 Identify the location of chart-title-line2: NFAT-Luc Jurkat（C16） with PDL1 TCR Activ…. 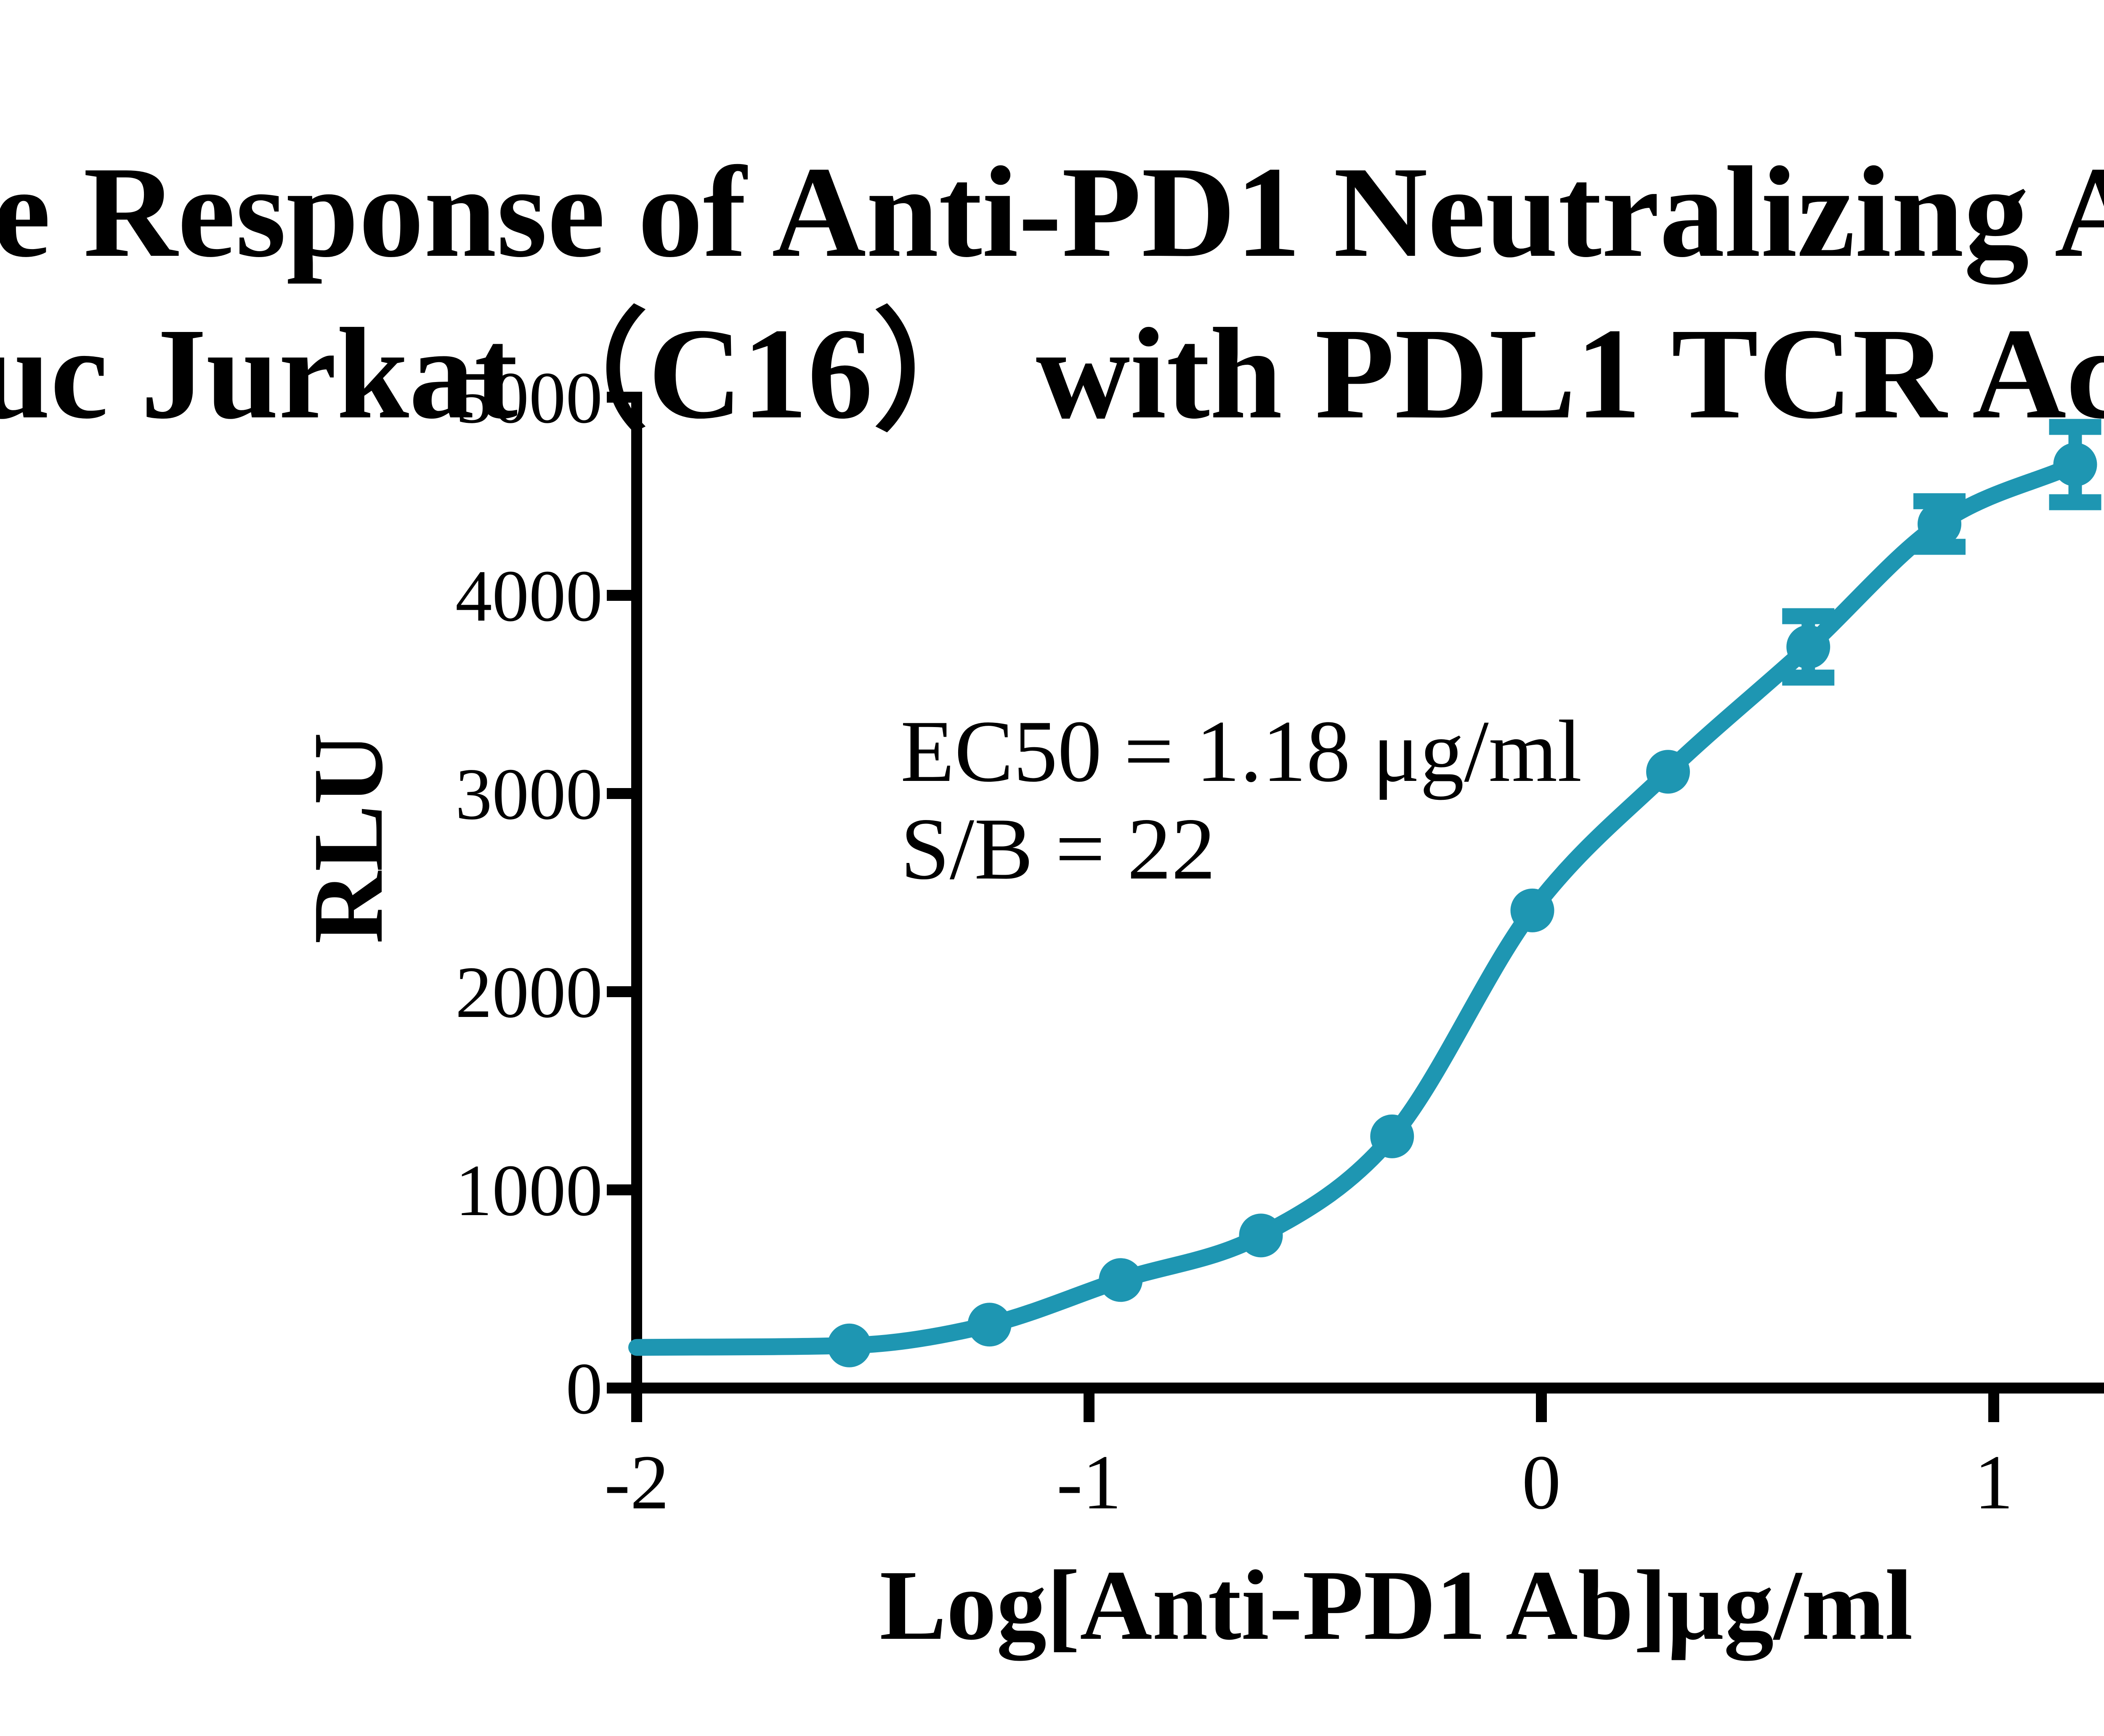
(1052, 373).